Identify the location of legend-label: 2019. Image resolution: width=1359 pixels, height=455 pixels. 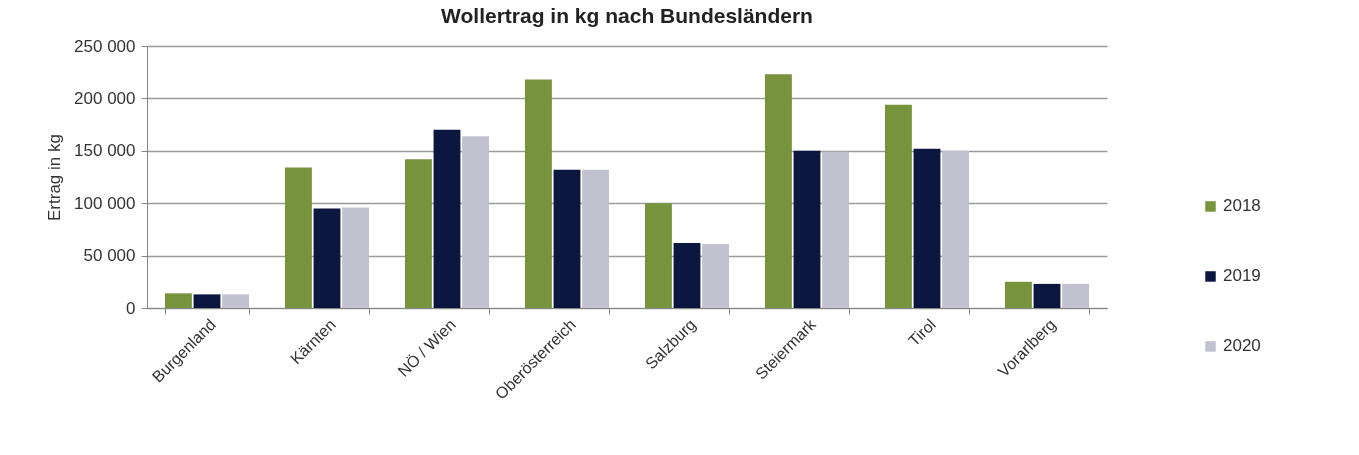
(1242, 276).